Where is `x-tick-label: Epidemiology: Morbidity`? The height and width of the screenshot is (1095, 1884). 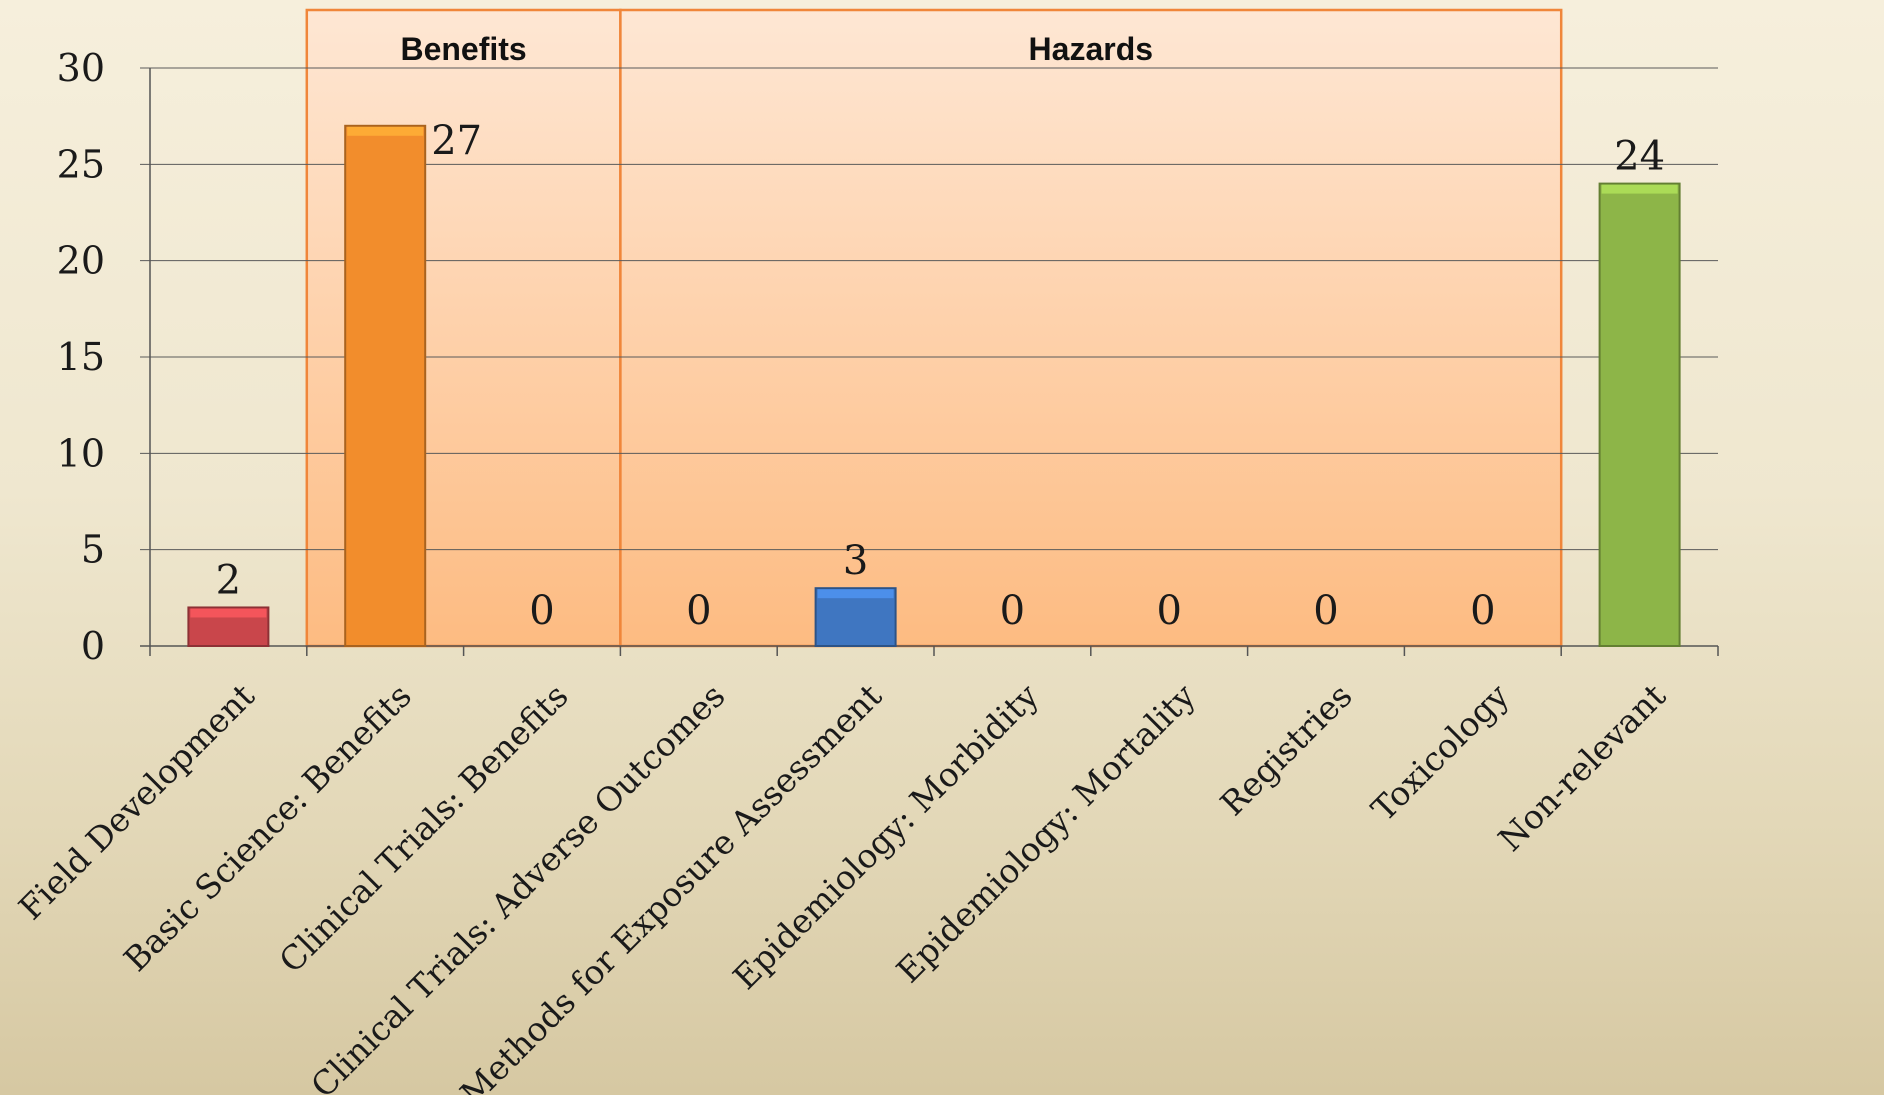
x-tick-label: Epidemiology: Morbidity is located at coordinates (885, 836).